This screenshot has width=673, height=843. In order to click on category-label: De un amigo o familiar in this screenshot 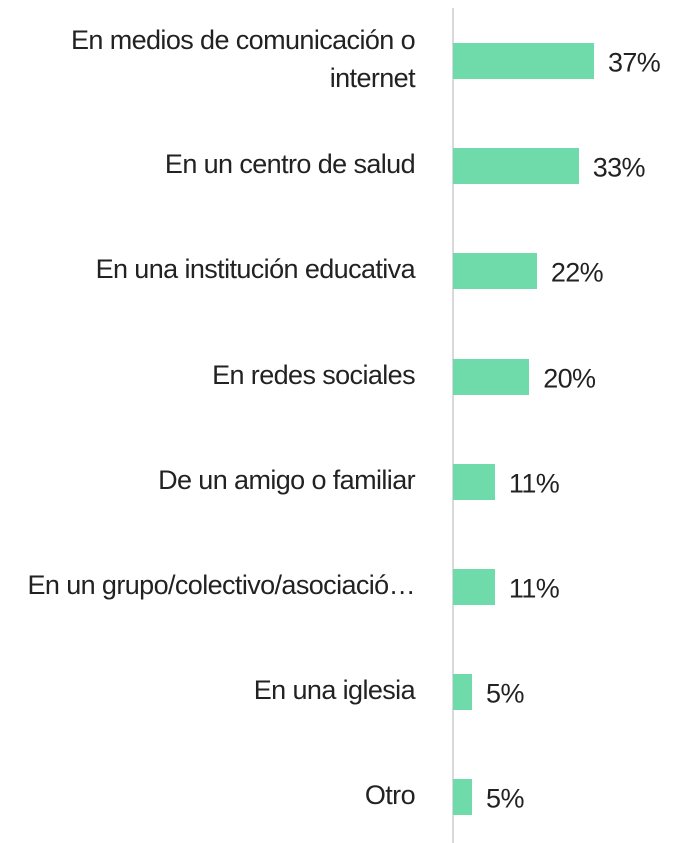, I will do `click(287, 479)`.